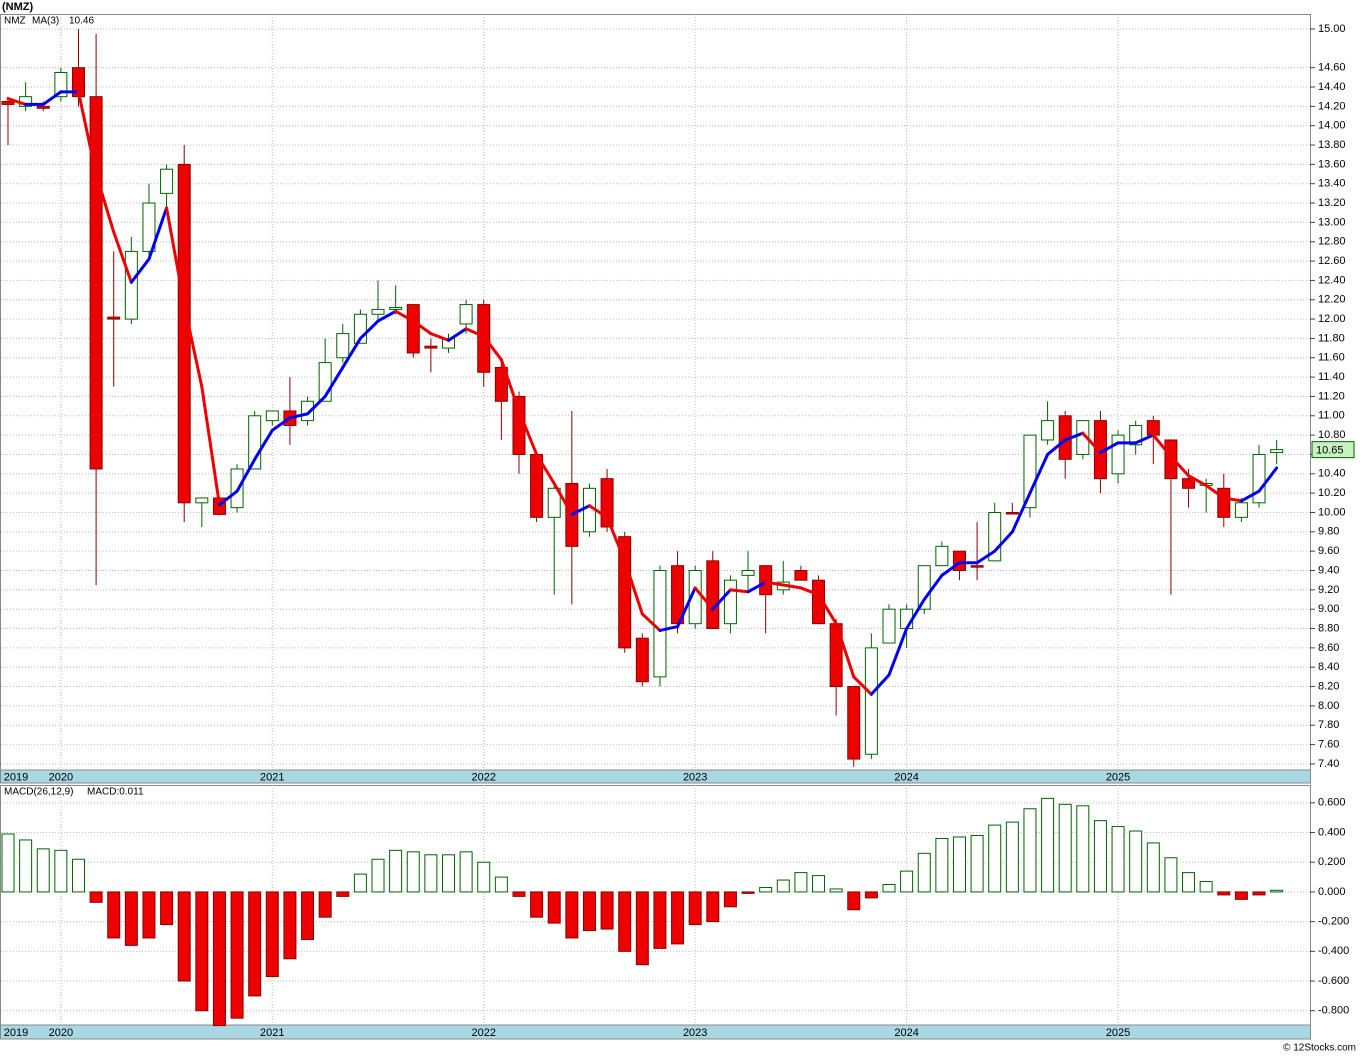 The image size is (1360, 1056). What do you see at coordinates (1332, 164) in the screenshot?
I see `y-tick-label: 13.60` at bounding box center [1332, 164].